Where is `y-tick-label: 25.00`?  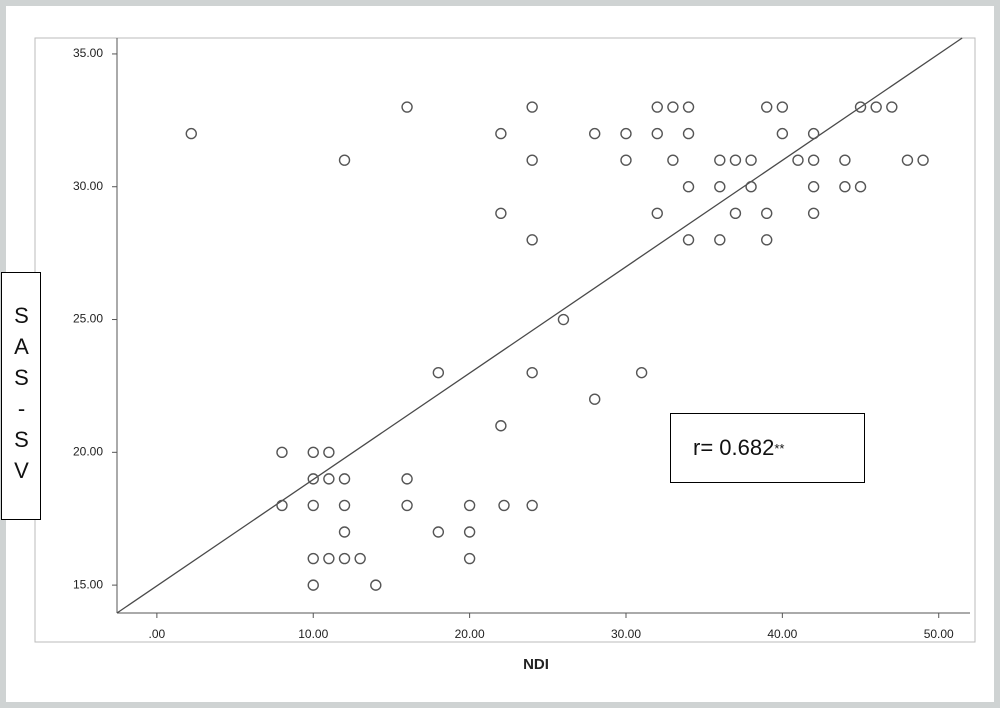 y-tick-label: 25.00 is located at coordinates (88, 319).